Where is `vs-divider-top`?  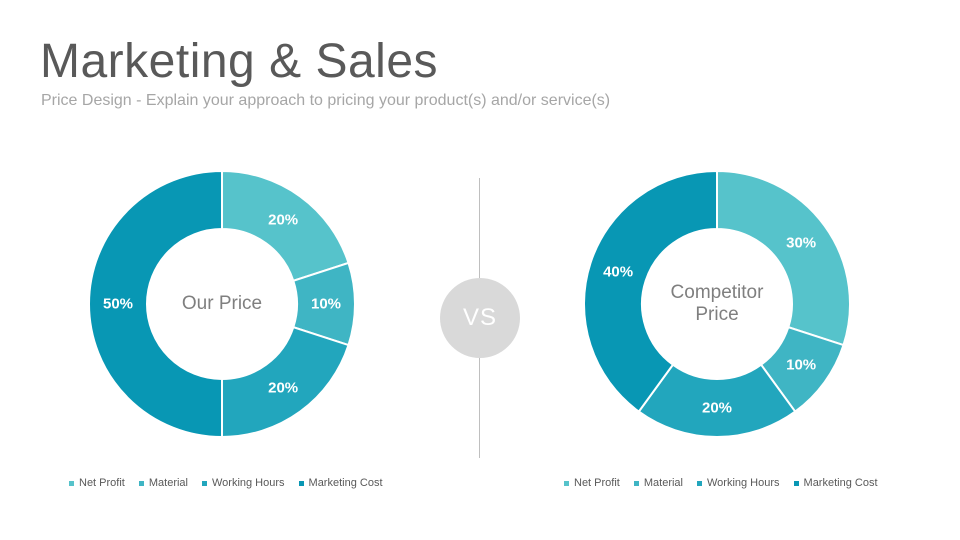 vs-divider-top is located at coordinates (479, 228).